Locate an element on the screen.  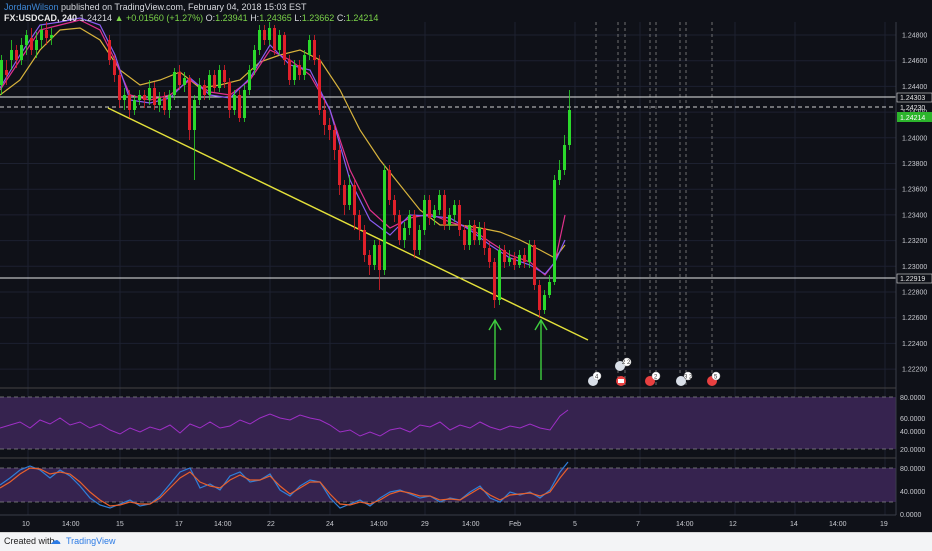
event-badges: 4 2 2 2 3 2 5 is located at coordinates (654, 371).